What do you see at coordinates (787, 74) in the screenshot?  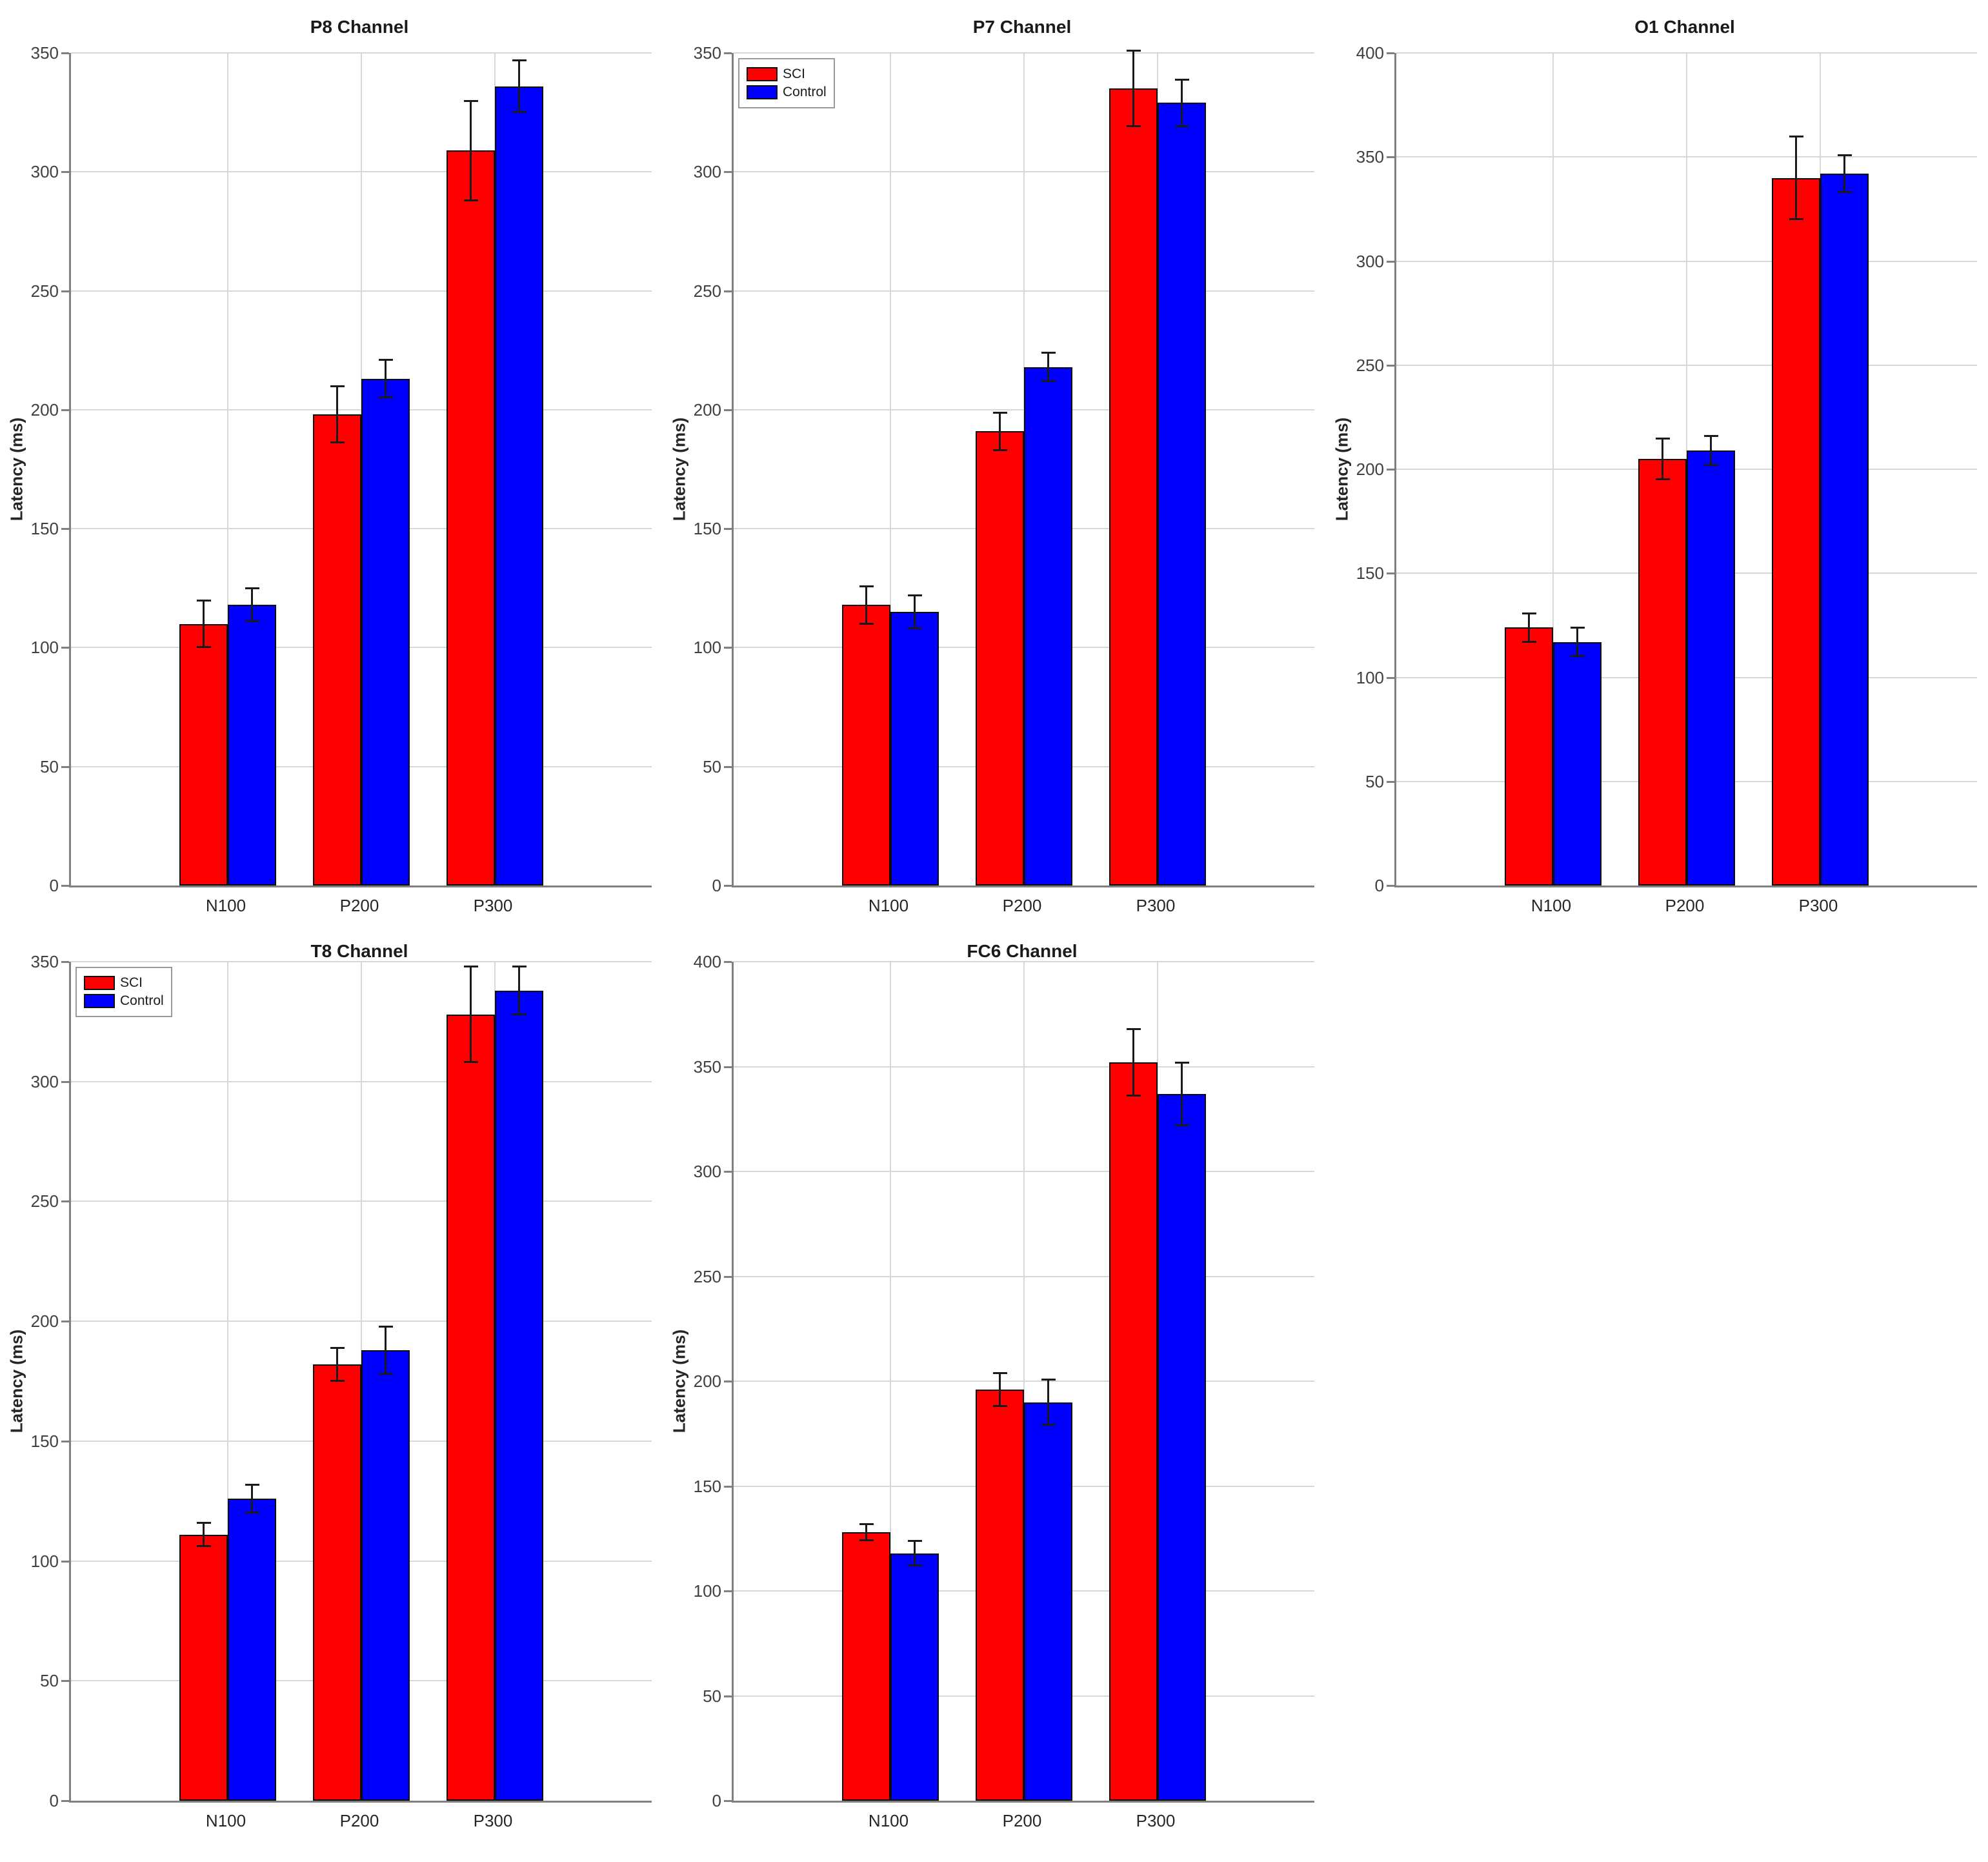 I see `legend-row-sci: SCI` at bounding box center [787, 74].